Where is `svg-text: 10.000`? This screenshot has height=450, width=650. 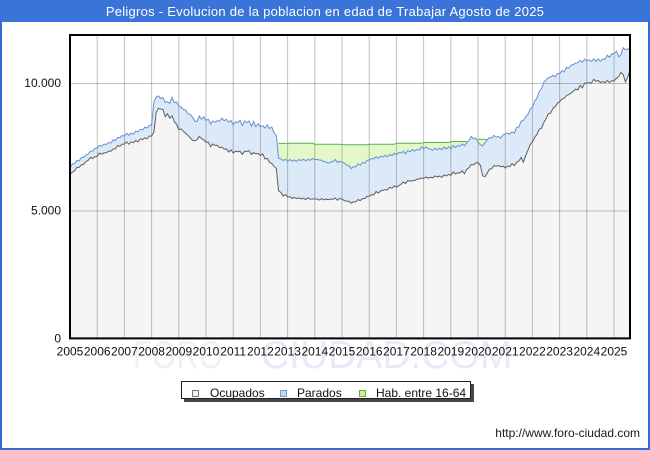
svg-text: 10.000 is located at coordinates (42, 83).